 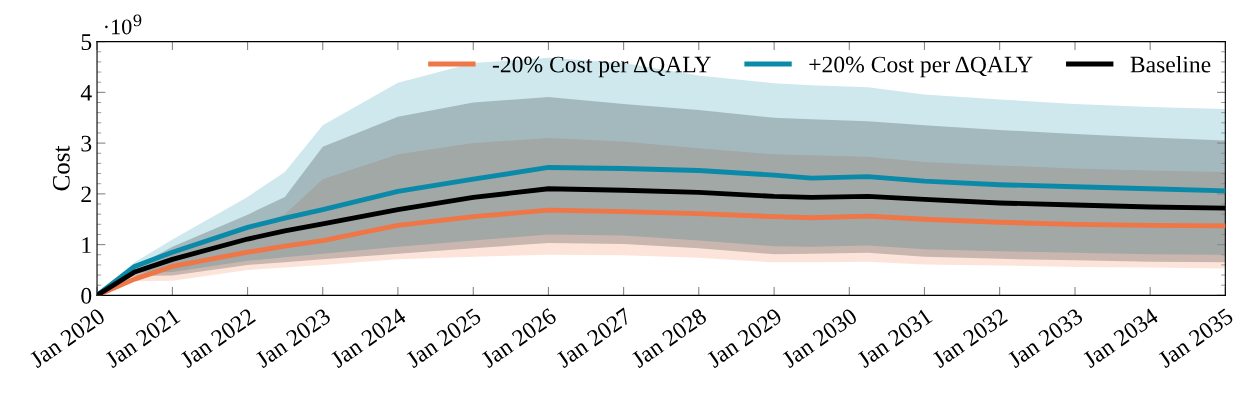 What do you see at coordinates (601, 67) in the screenshot?
I see `legend-label: -20% Cost per ΔQALY` at bounding box center [601, 67].